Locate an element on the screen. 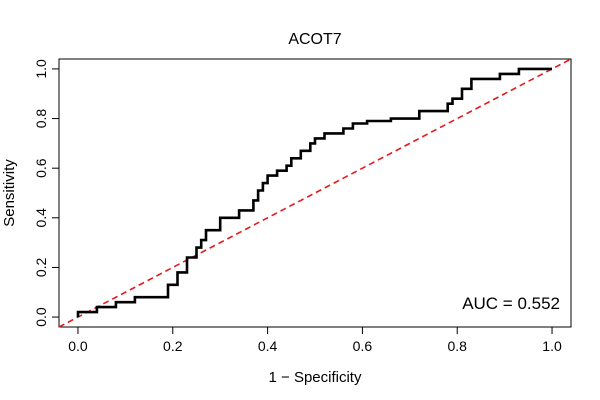 Image resolution: width=600 pixels, height=400 pixels. y-tick-label-5: 1.0 is located at coordinates (41, 69).